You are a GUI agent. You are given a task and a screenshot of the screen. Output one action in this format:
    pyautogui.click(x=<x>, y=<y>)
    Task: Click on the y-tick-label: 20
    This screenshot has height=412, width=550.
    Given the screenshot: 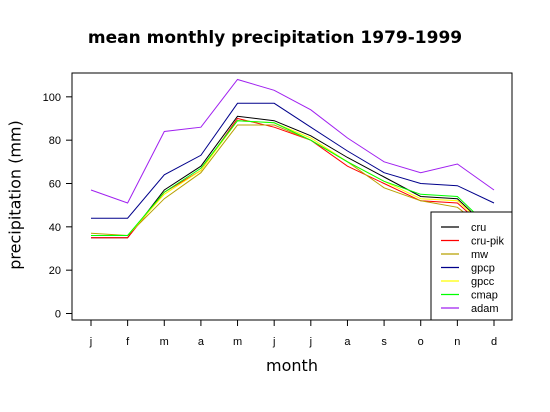 What is the action you would take?
    pyautogui.click(x=55, y=271)
    